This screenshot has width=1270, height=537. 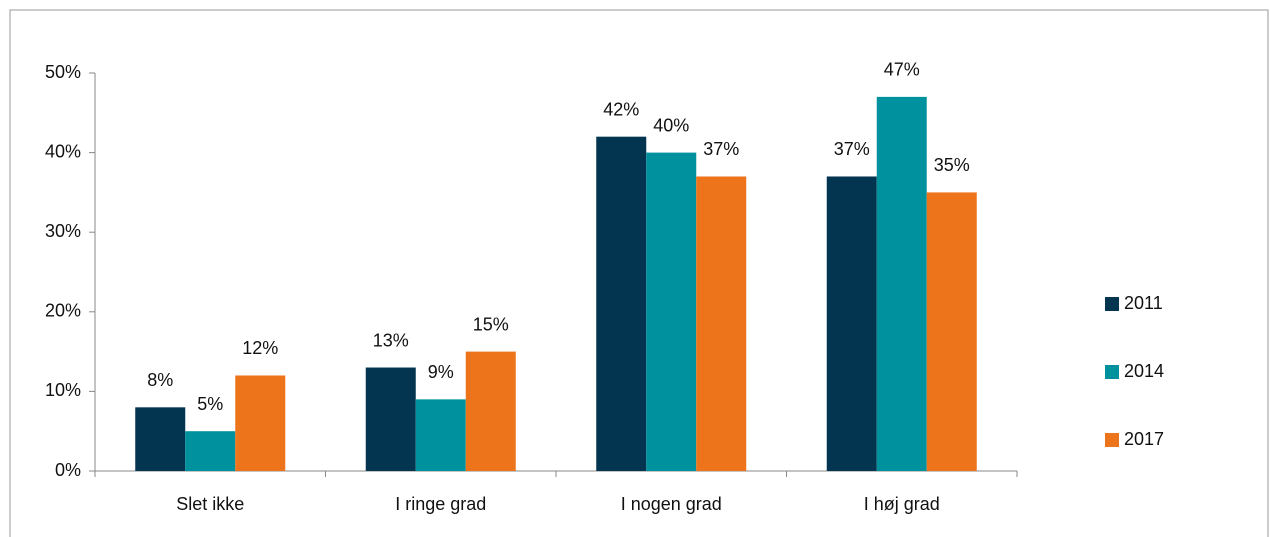 What do you see at coordinates (63, 390) in the screenshot?
I see `y-tick-label: 10%` at bounding box center [63, 390].